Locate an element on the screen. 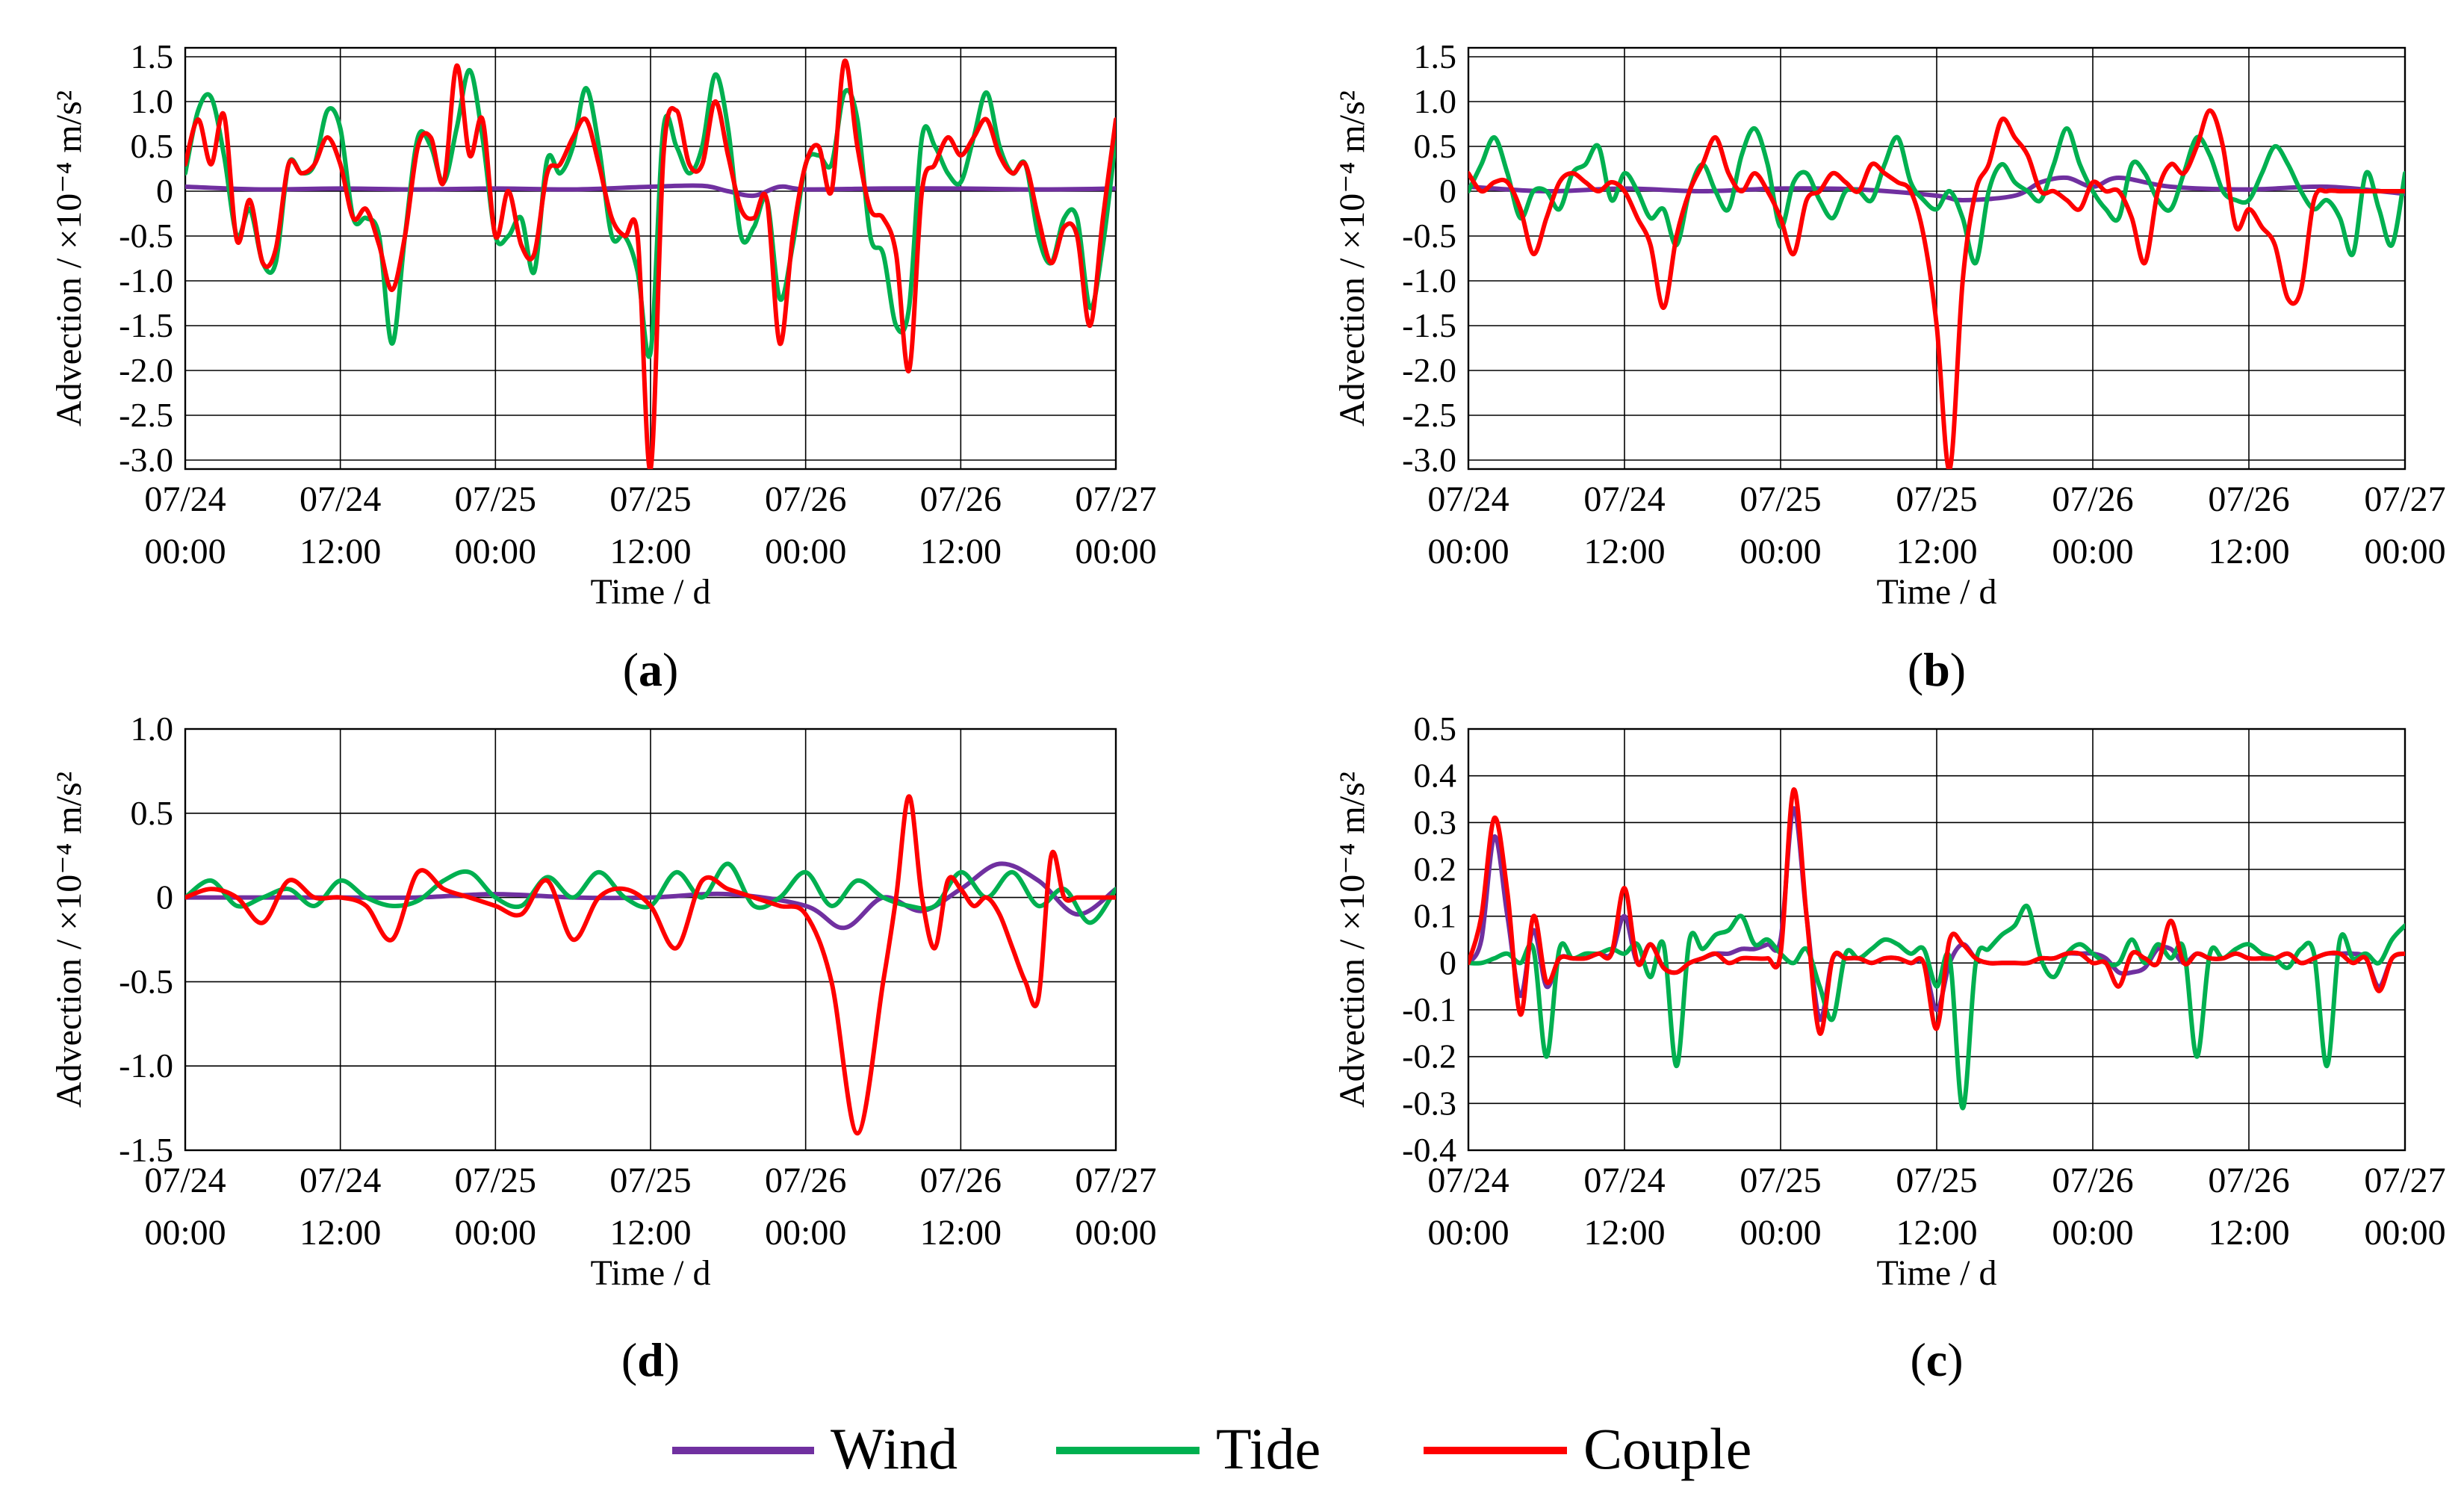 This screenshot has width=2464, height=1508. panel-caption: (a) is located at coordinates (651, 669).